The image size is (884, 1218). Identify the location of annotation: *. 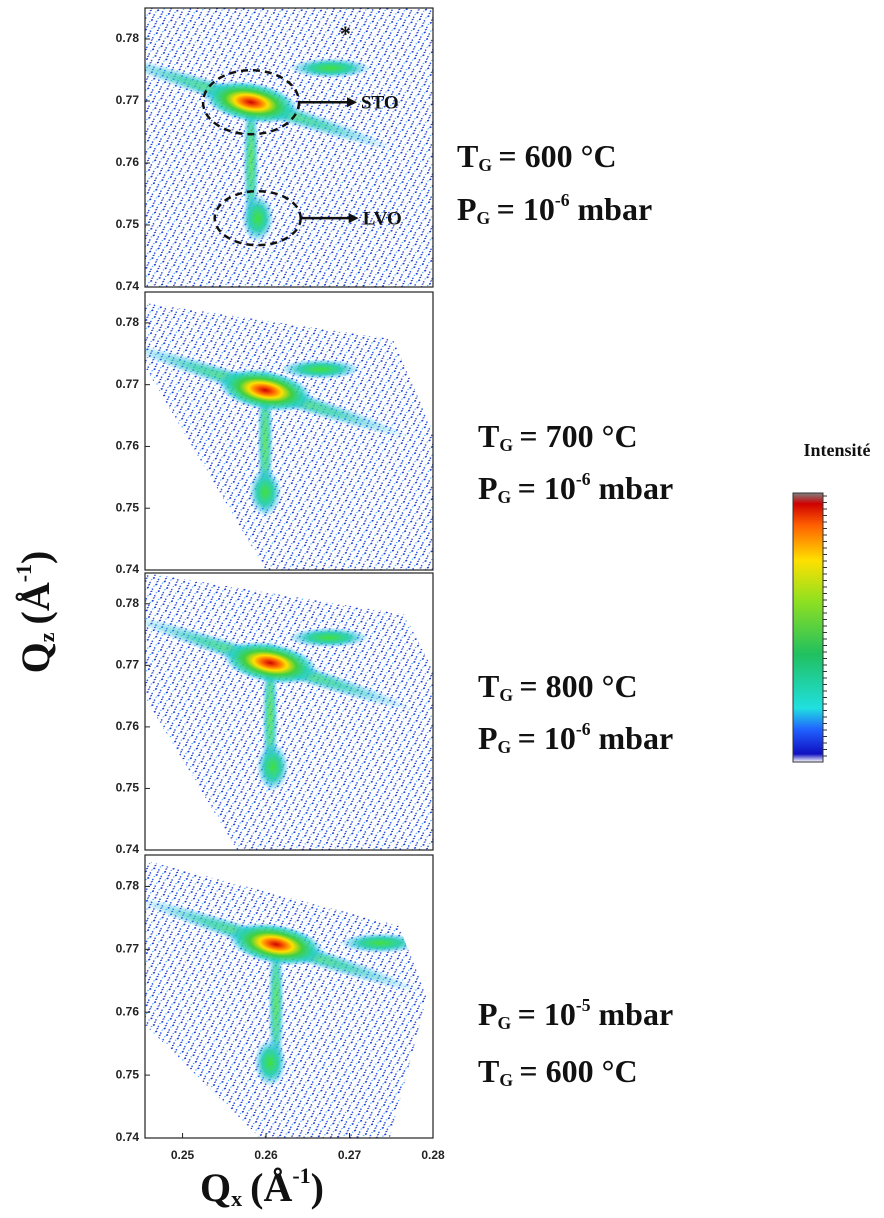
(345, 33).